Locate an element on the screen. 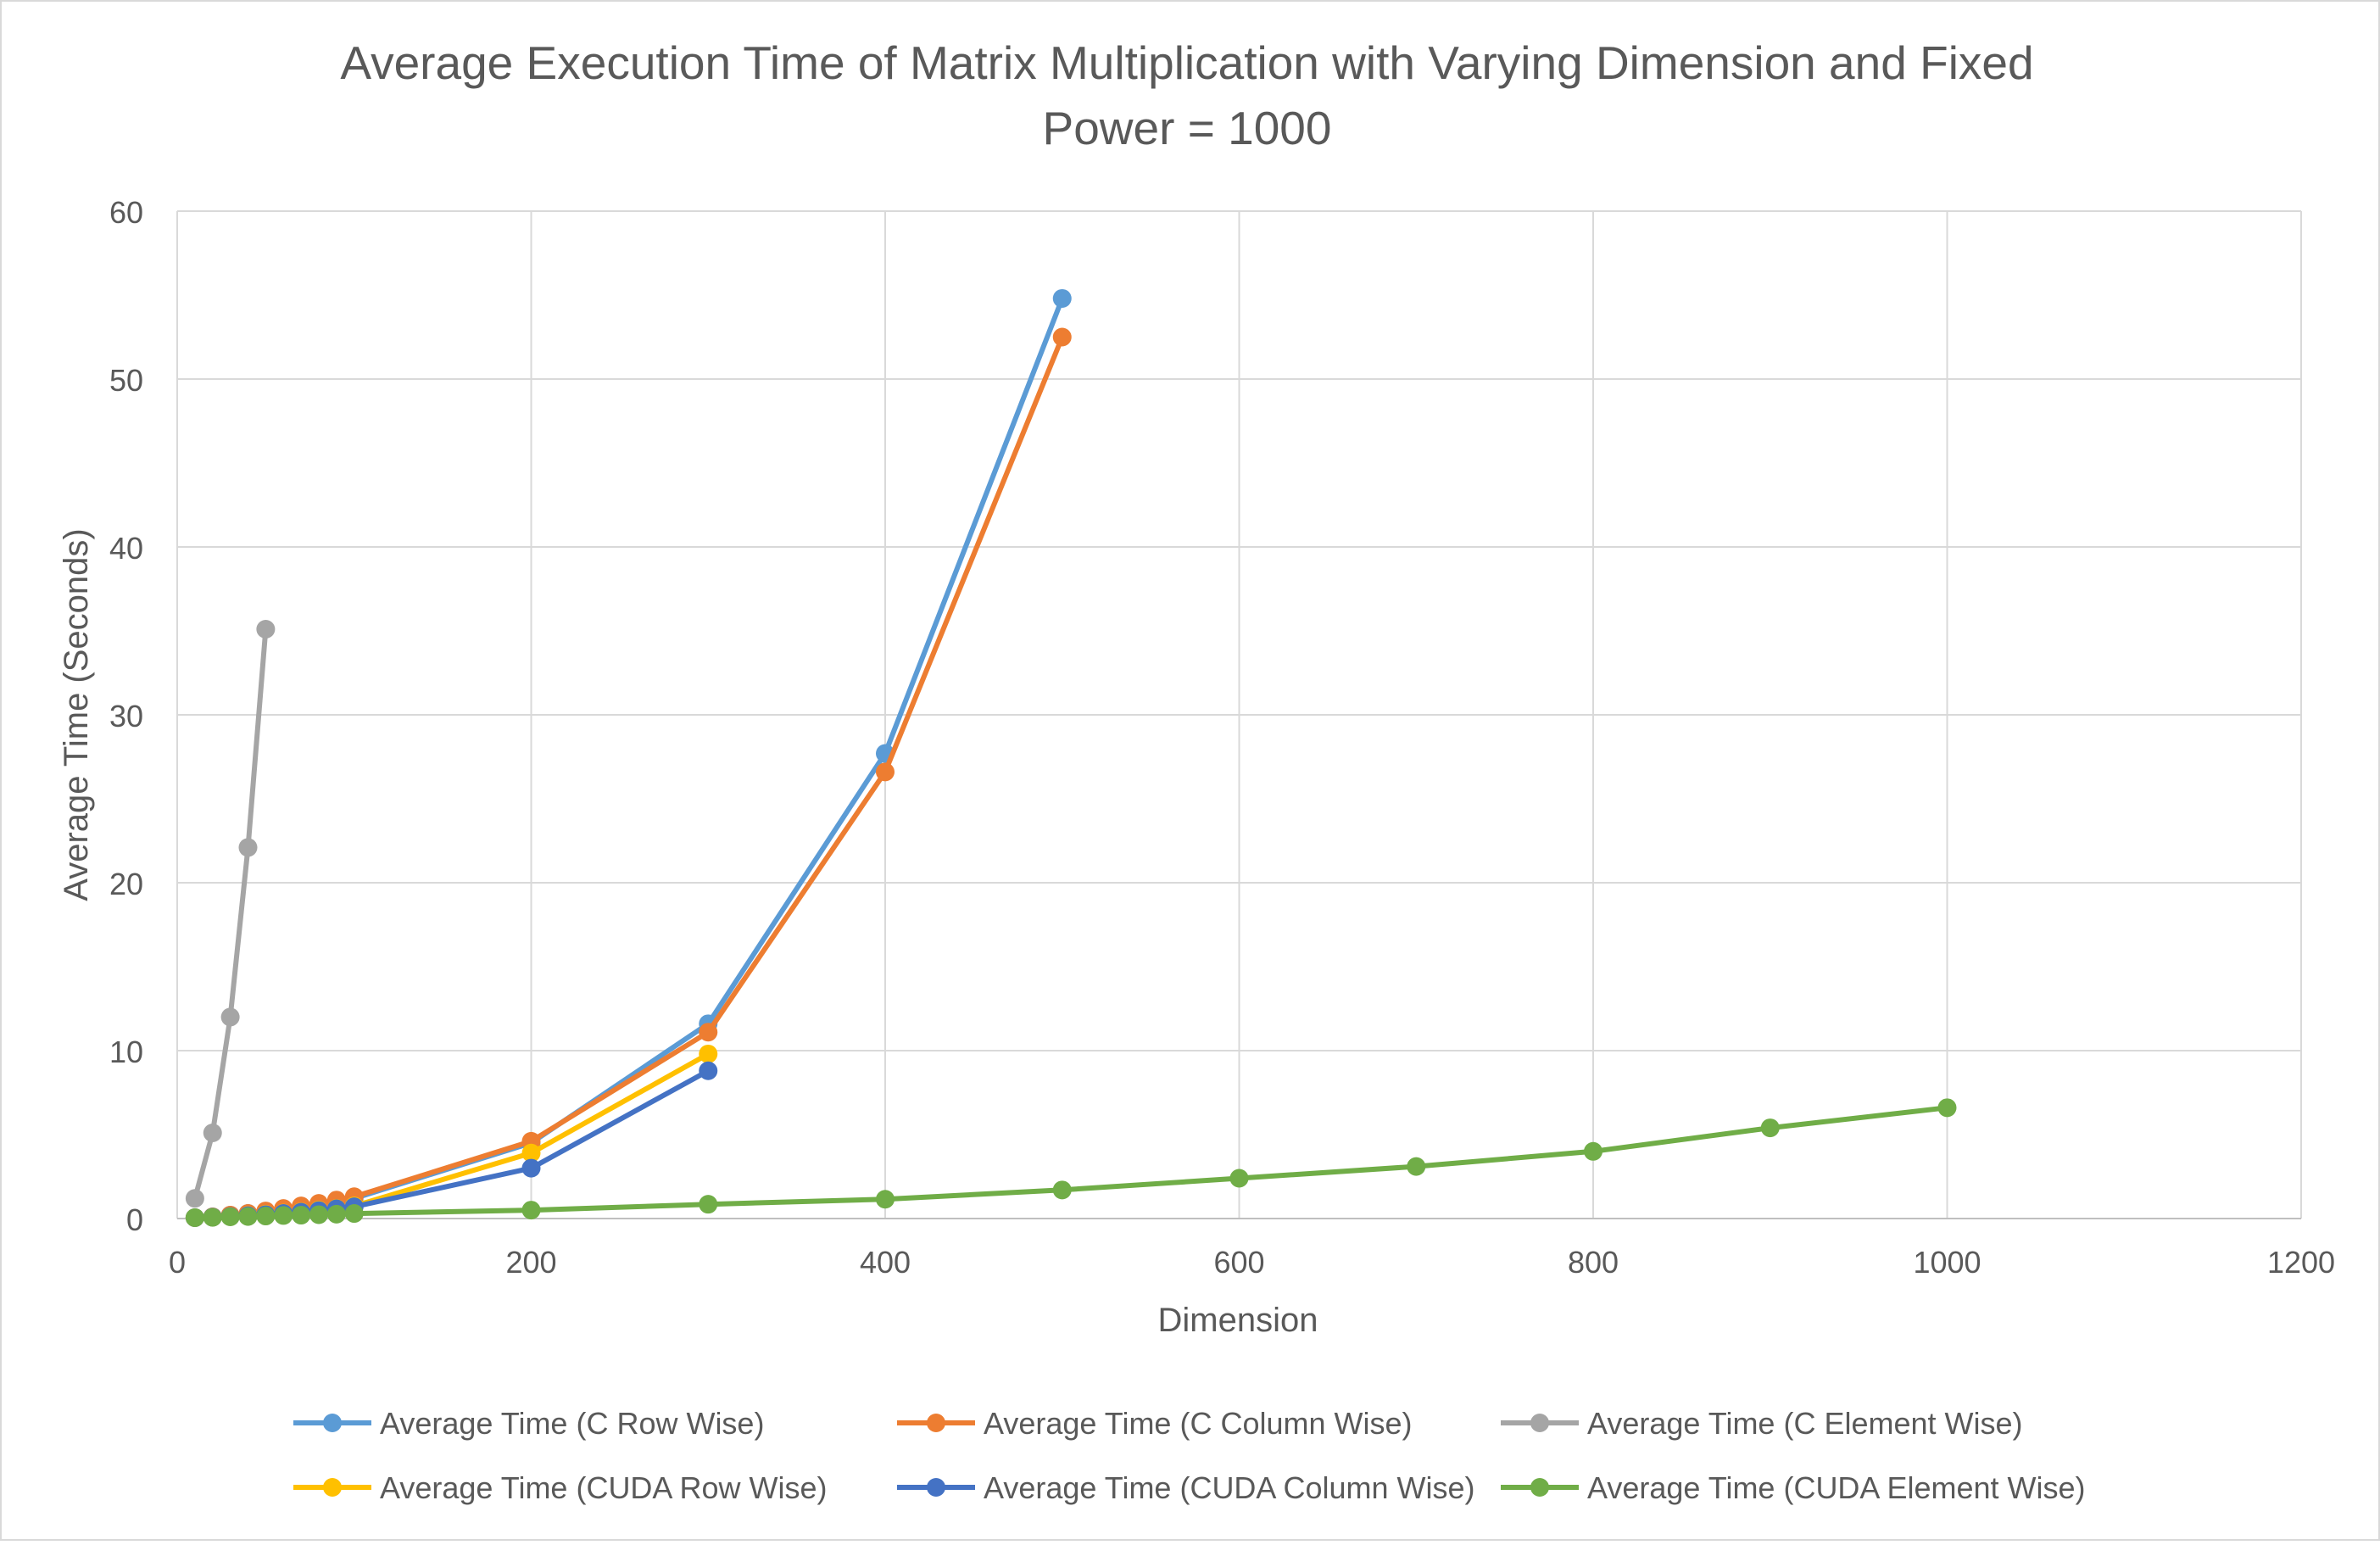 The height and width of the screenshot is (1545, 2380). y-tick-label: 40 is located at coordinates (126, 548).